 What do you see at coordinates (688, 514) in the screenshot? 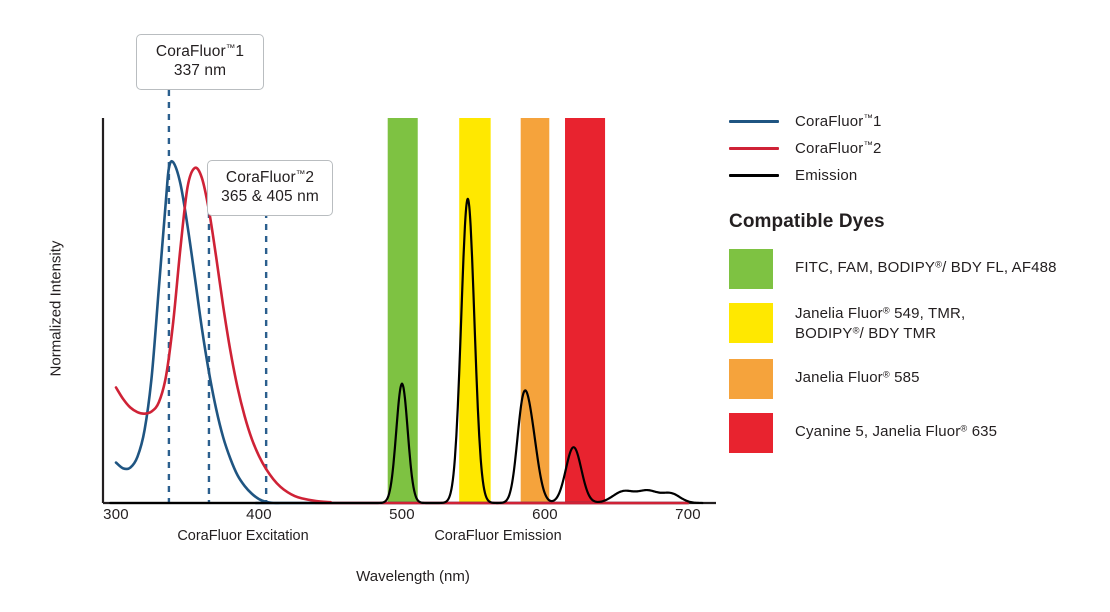
I see `x-tick-700: 700` at bounding box center [688, 514].